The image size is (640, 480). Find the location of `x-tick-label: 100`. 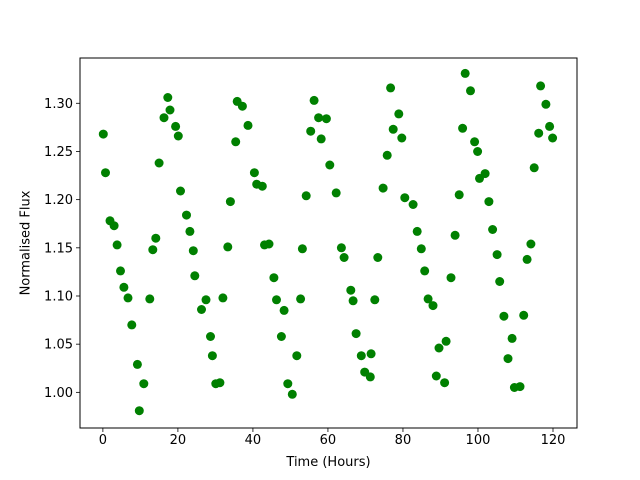

x-tick-label: 100 is located at coordinates (478, 440).